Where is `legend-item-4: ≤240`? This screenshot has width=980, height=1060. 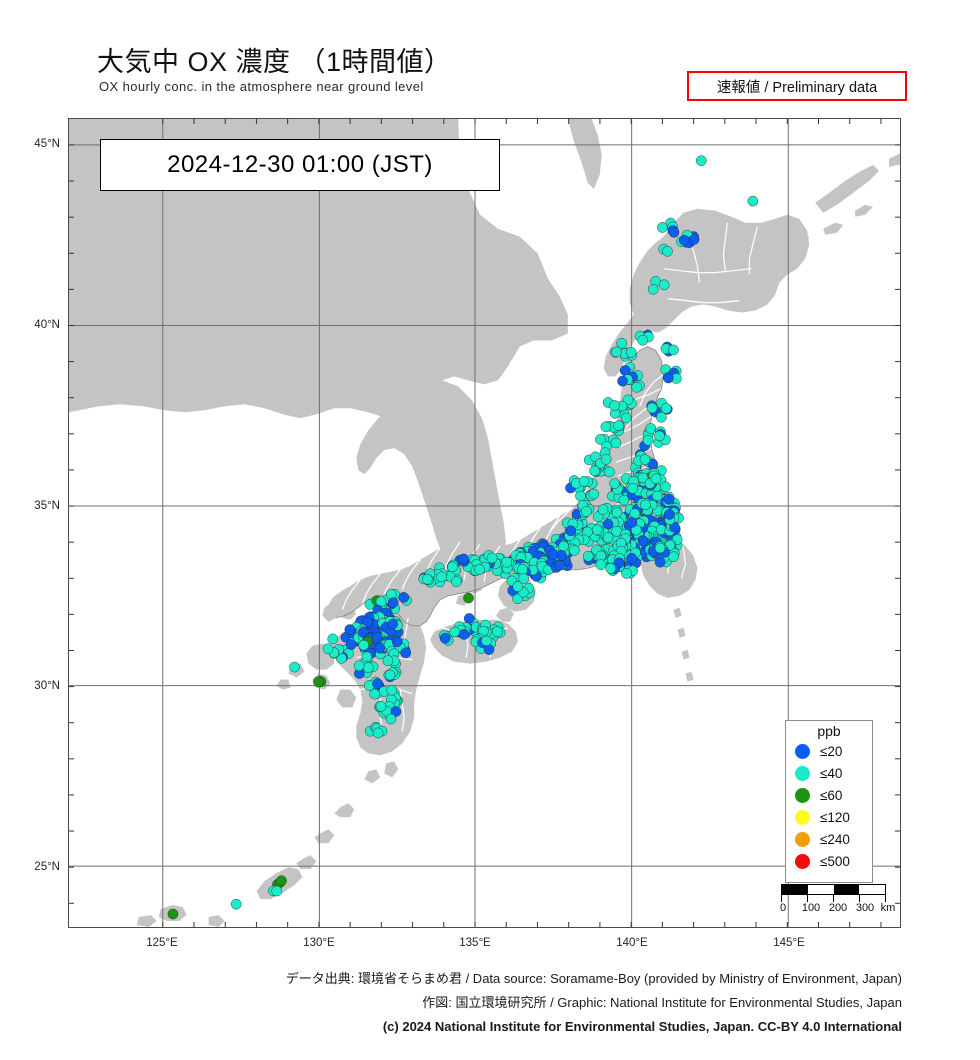
legend-item-4: ≤240 is located at coordinates (829, 839).